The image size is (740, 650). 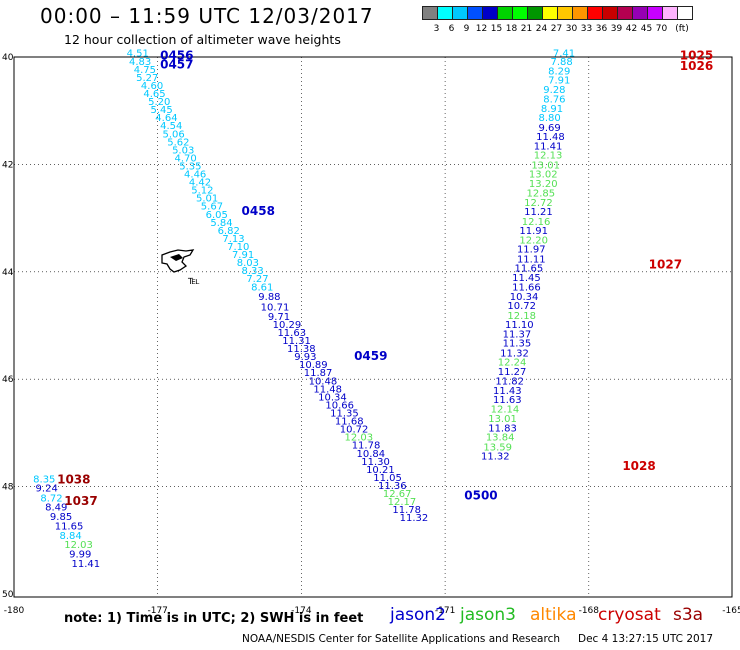 What do you see at coordinates (550, 118) in the screenshot?
I see `wave-height-value: 8.80` at bounding box center [550, 118].